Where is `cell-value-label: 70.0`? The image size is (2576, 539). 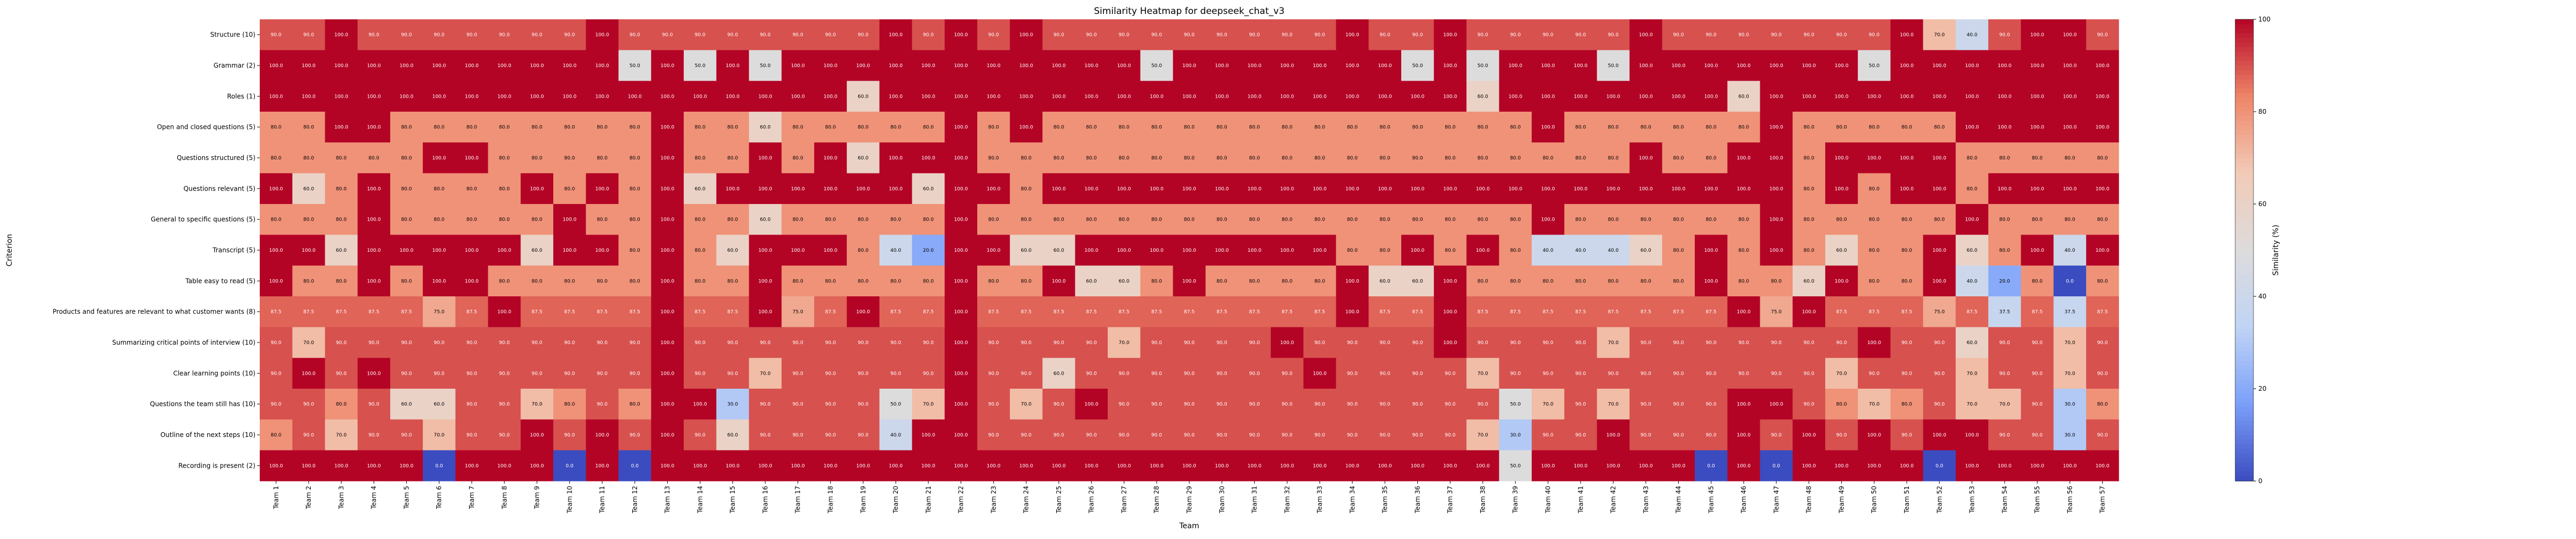 cell-value-label: 70.0 is located at coordinates (1026, 404).